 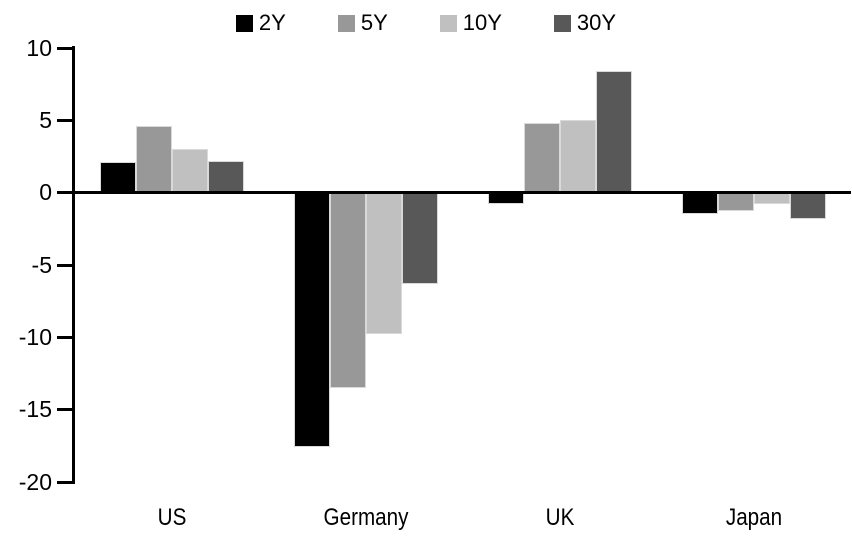 What do you see at coordinates (35, 481) in the screenshot?
I see `y-axis-tick-label: -20` at bounding box center [35, 481].